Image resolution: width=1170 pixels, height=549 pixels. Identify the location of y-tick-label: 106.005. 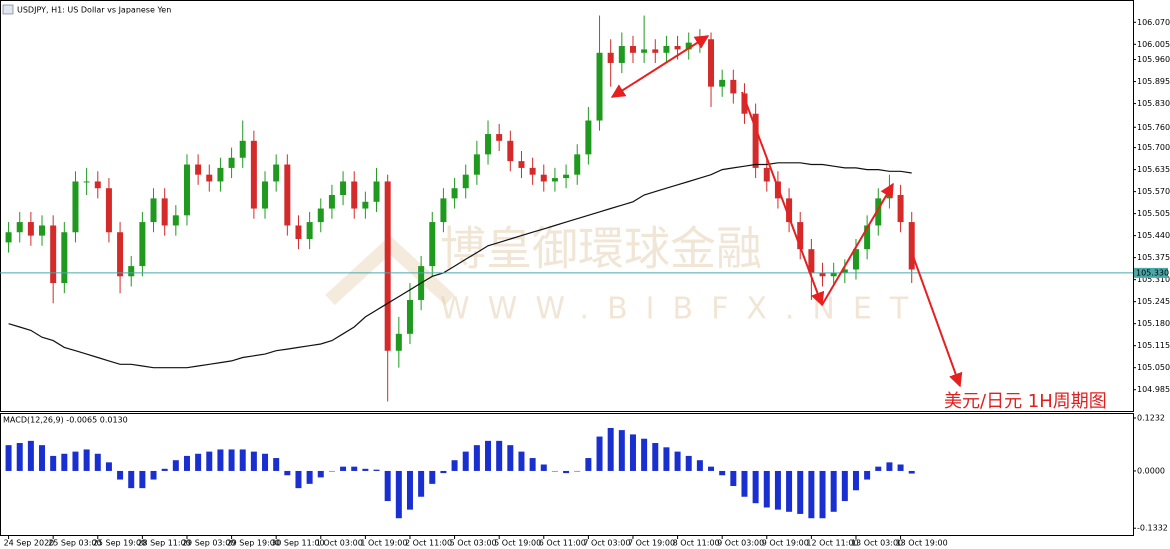
(1153, 44).